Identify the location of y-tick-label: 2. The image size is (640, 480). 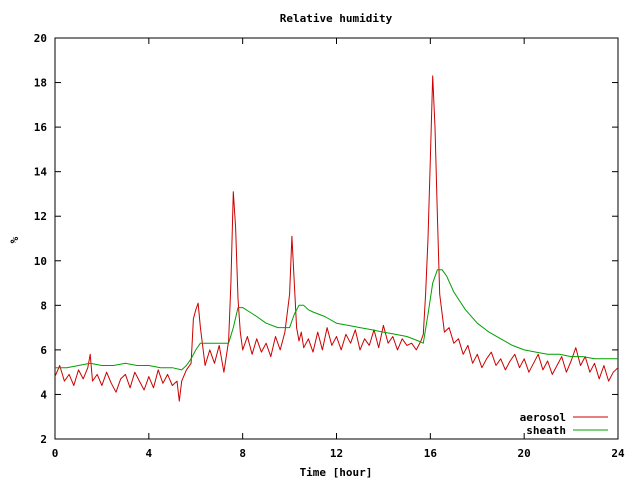
(43, 439).